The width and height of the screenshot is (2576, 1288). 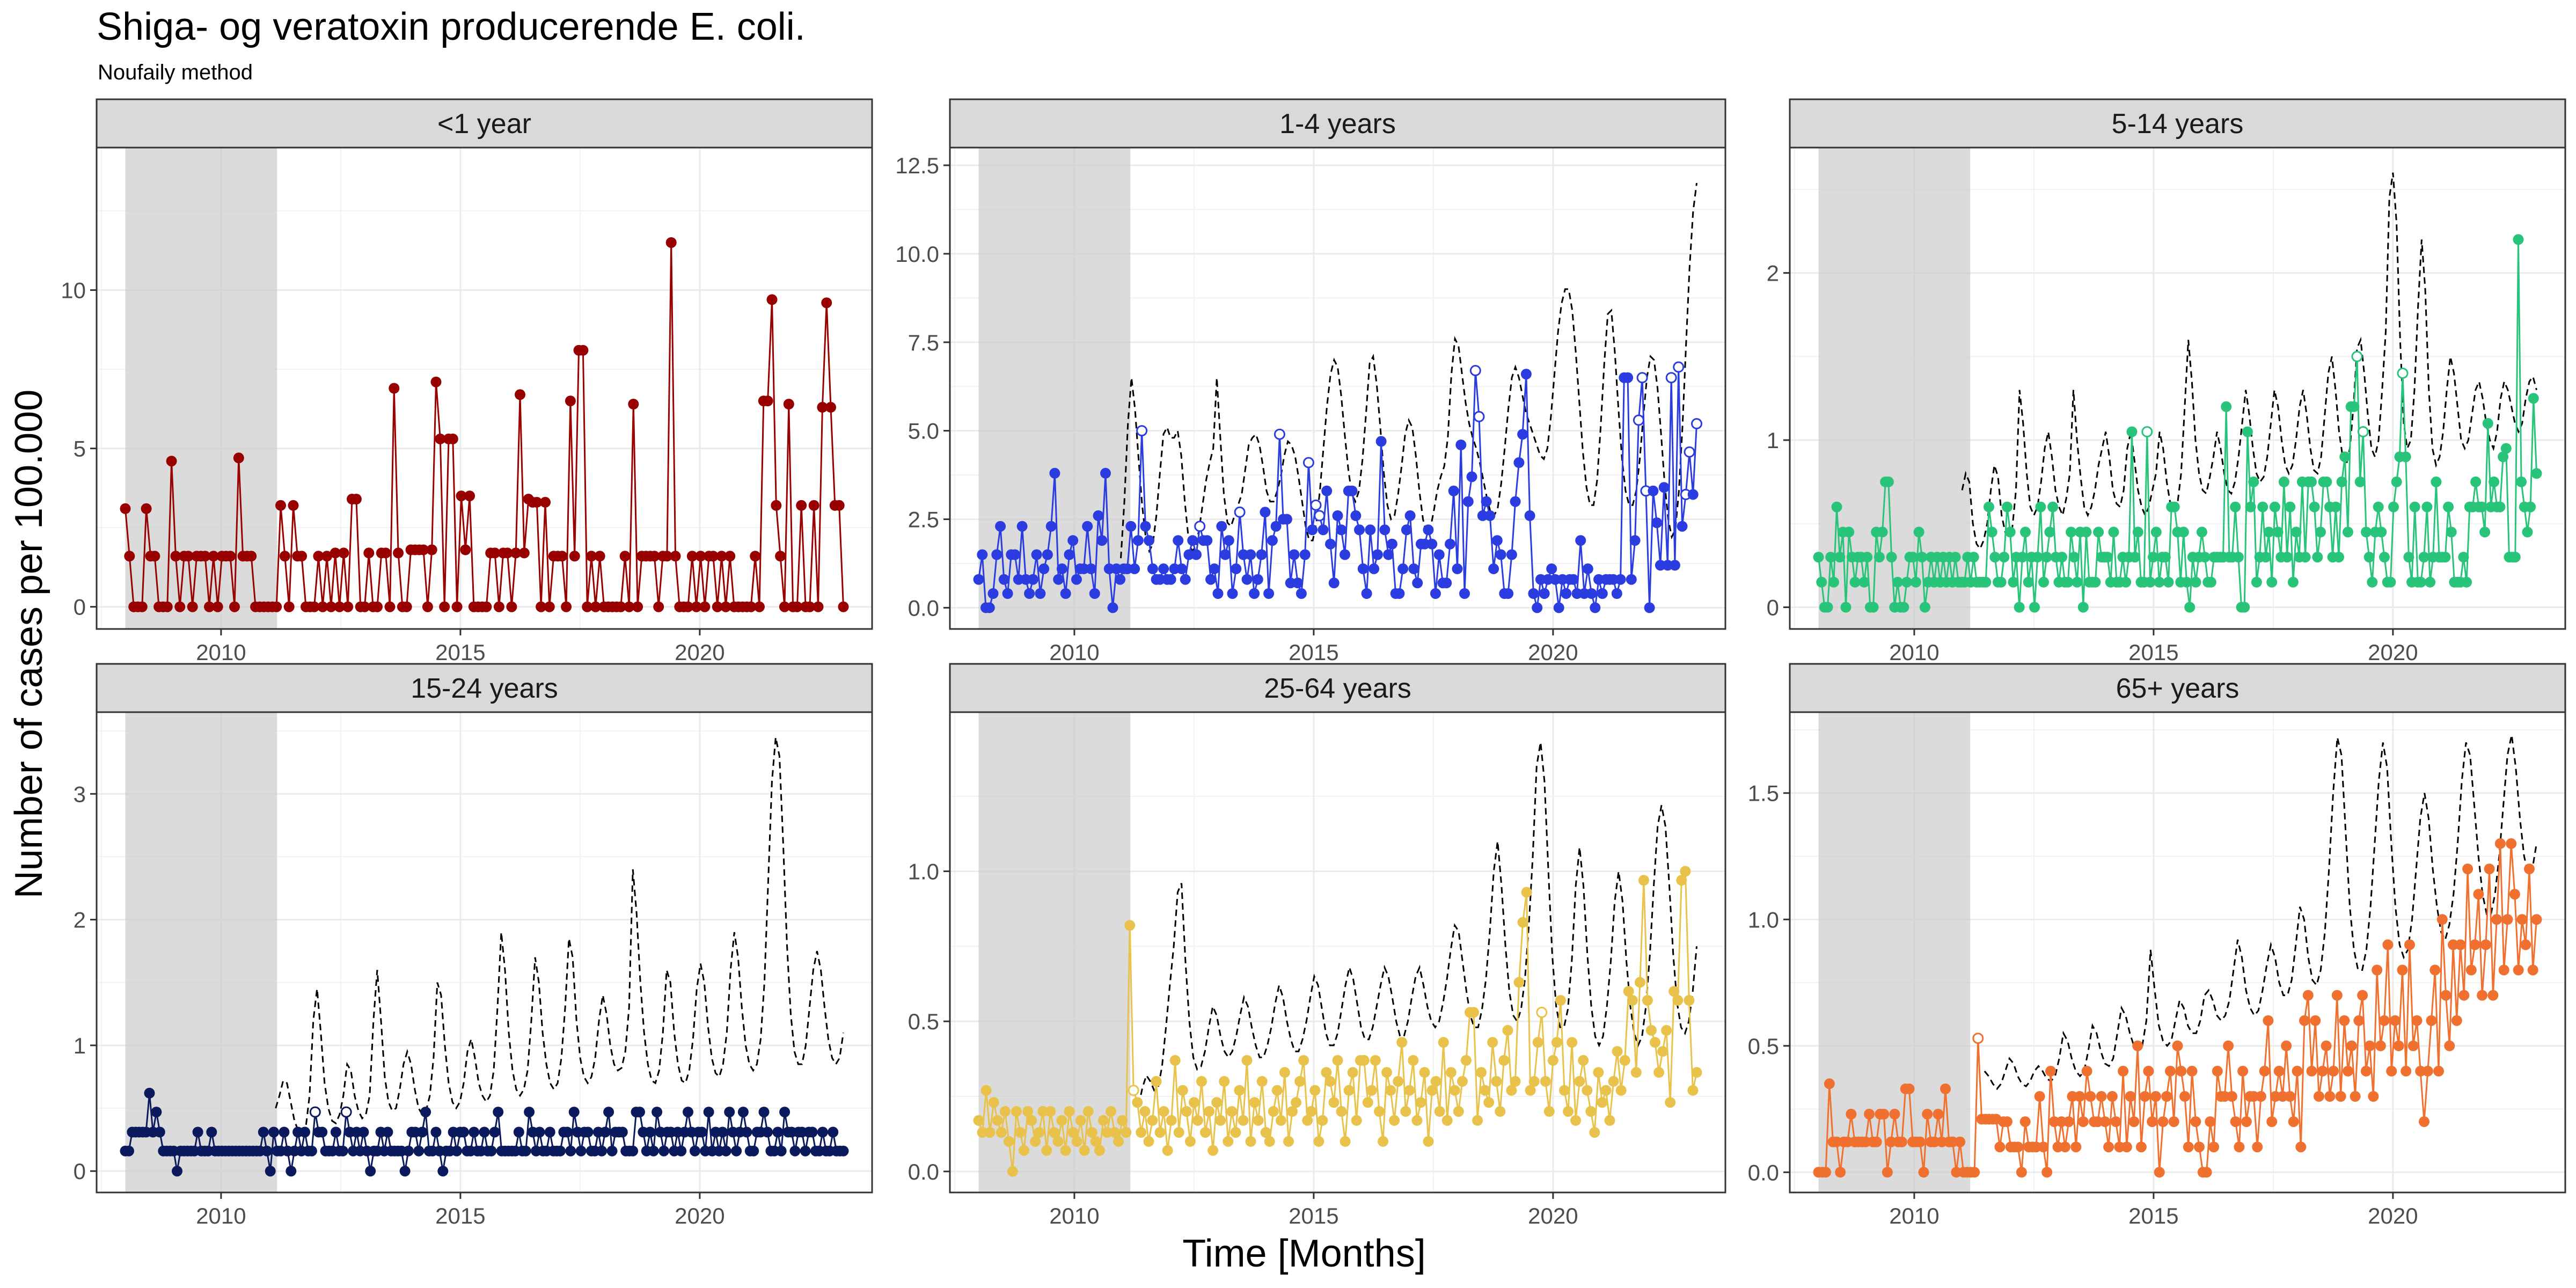 What do you see at coordinates (2166, 381) in the screenshot?
I see `facet-panel: 5-14 years 0 1 2 2010 2015 2020` at bounding box center [2166, 381].